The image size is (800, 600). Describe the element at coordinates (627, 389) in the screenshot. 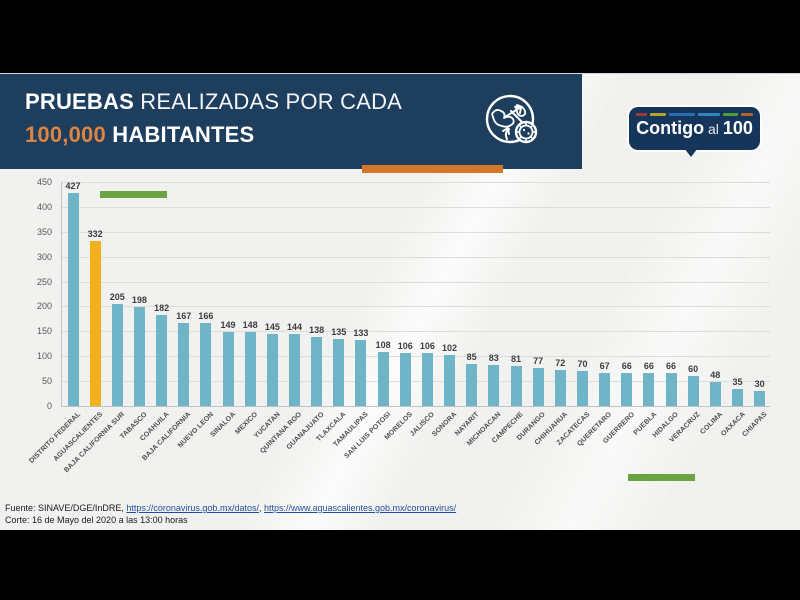

I see `bar-guerrero` at that location.